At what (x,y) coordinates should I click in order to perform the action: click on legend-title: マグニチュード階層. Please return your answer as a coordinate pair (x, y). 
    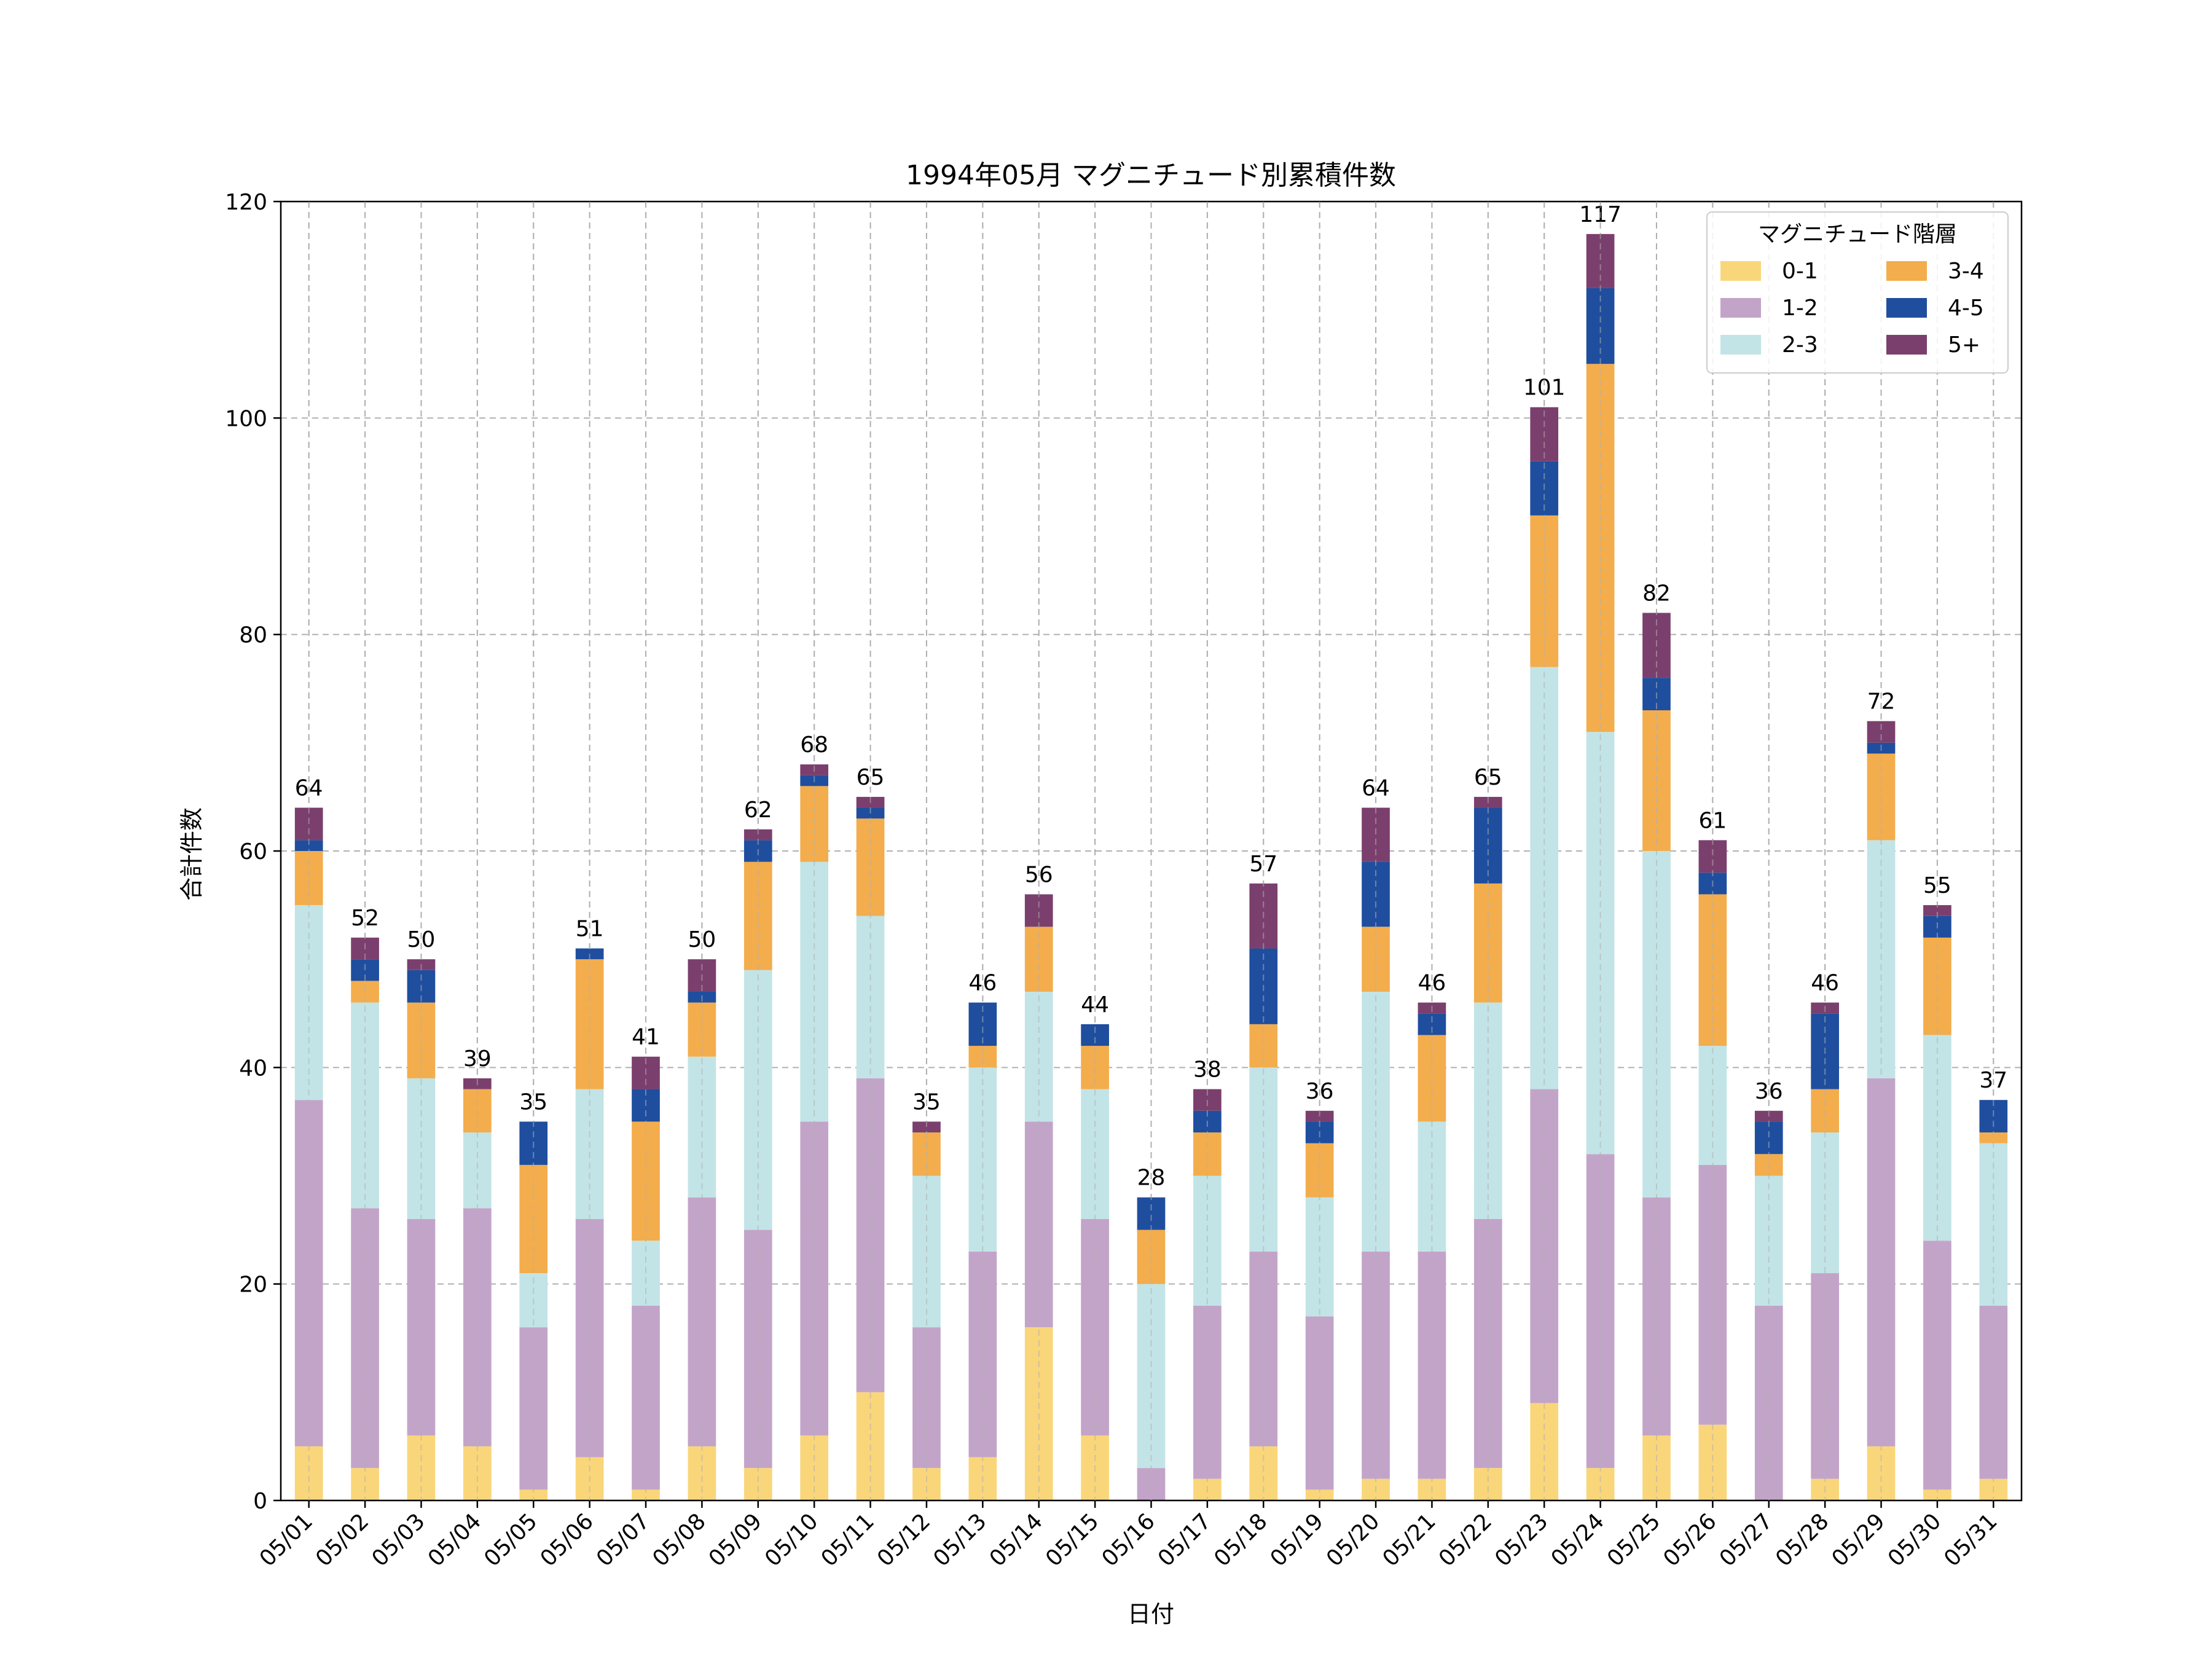
    Looking at the image, I should click on (1857, 234).